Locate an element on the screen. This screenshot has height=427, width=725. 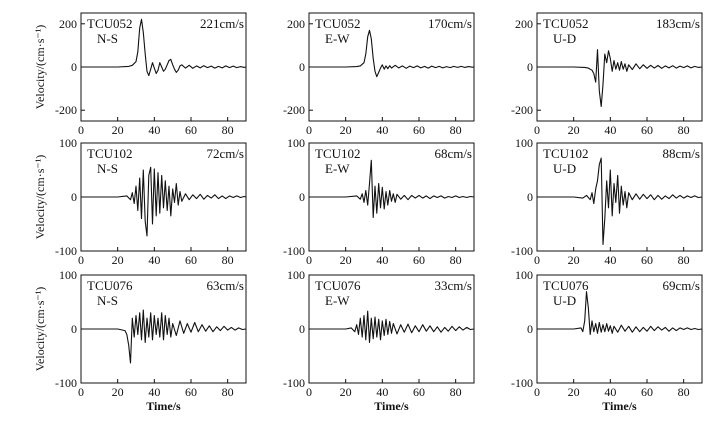
peak-velocity-label: 170cm/s is located at coordinates (450, 23).